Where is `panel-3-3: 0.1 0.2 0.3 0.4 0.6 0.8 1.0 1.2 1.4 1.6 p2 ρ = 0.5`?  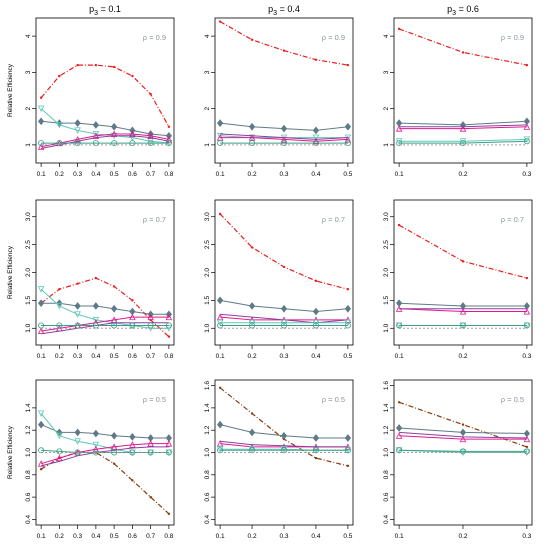 panel-3-3: 0.1 0.2 0.3 0.4 0.6 0.8 1.0 1.2 1.4 1.6 p2 ρ = 0.5 is located at coordinates (458, 464).